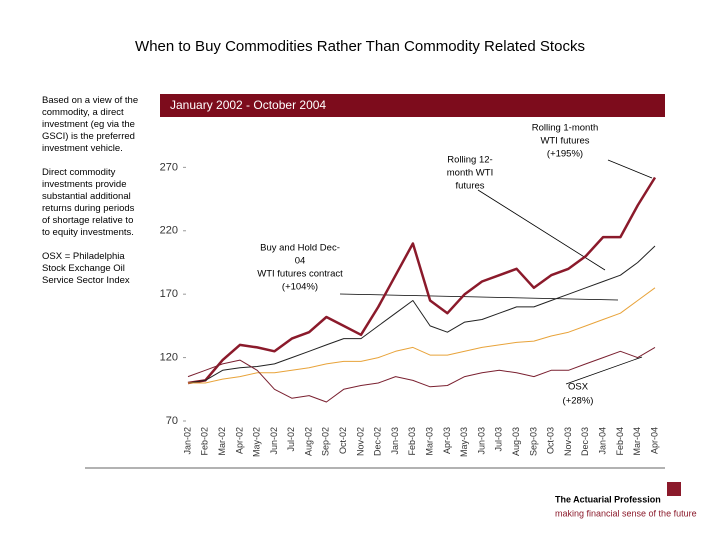  I want to click on annotation: Rolling 1-month, so click(565, 128).